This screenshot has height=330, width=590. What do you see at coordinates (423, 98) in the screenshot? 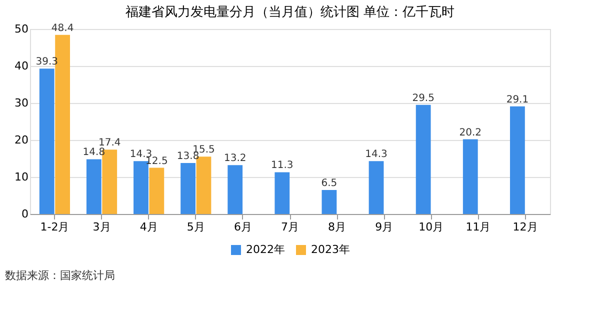
I see `data-label: 29.5` at bounding box center [423, 98].